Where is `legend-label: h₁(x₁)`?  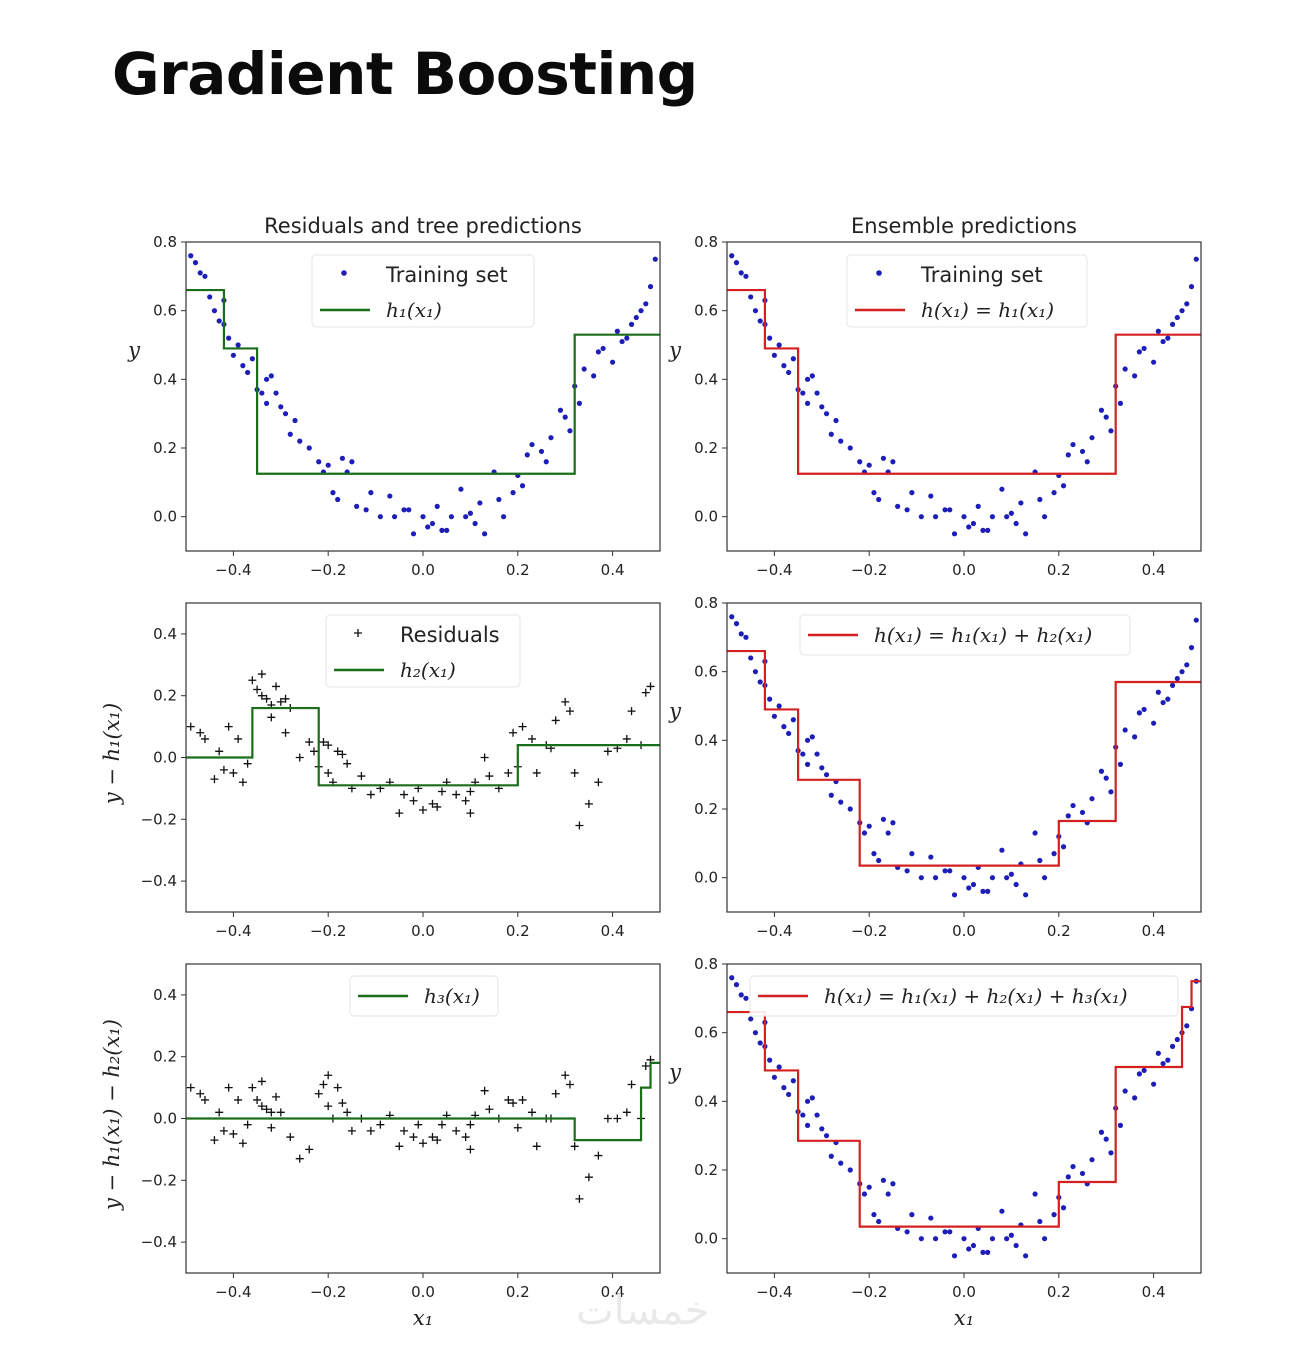 legend-label: h₁(x₁) is located at coordinates (414, 310).